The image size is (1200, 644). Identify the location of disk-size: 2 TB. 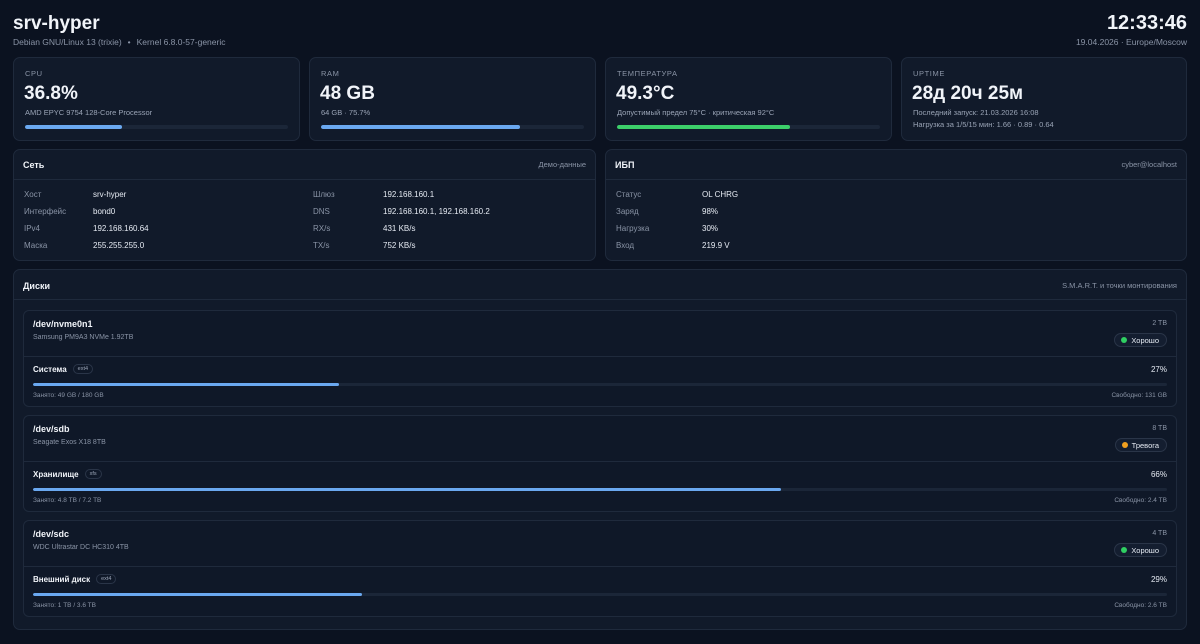
(1159, 323).